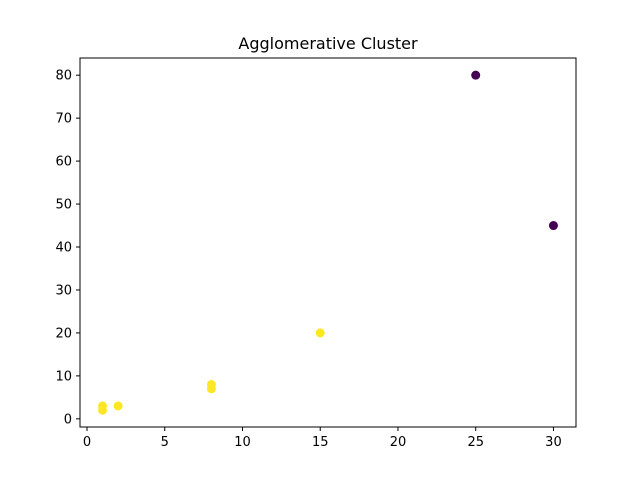 Image resolution: width=640 pixels, height=480 pixels. Describe the element at coordinates (475, 442) in the screenshot. I see `x-tick-label-25: 25` at that location.